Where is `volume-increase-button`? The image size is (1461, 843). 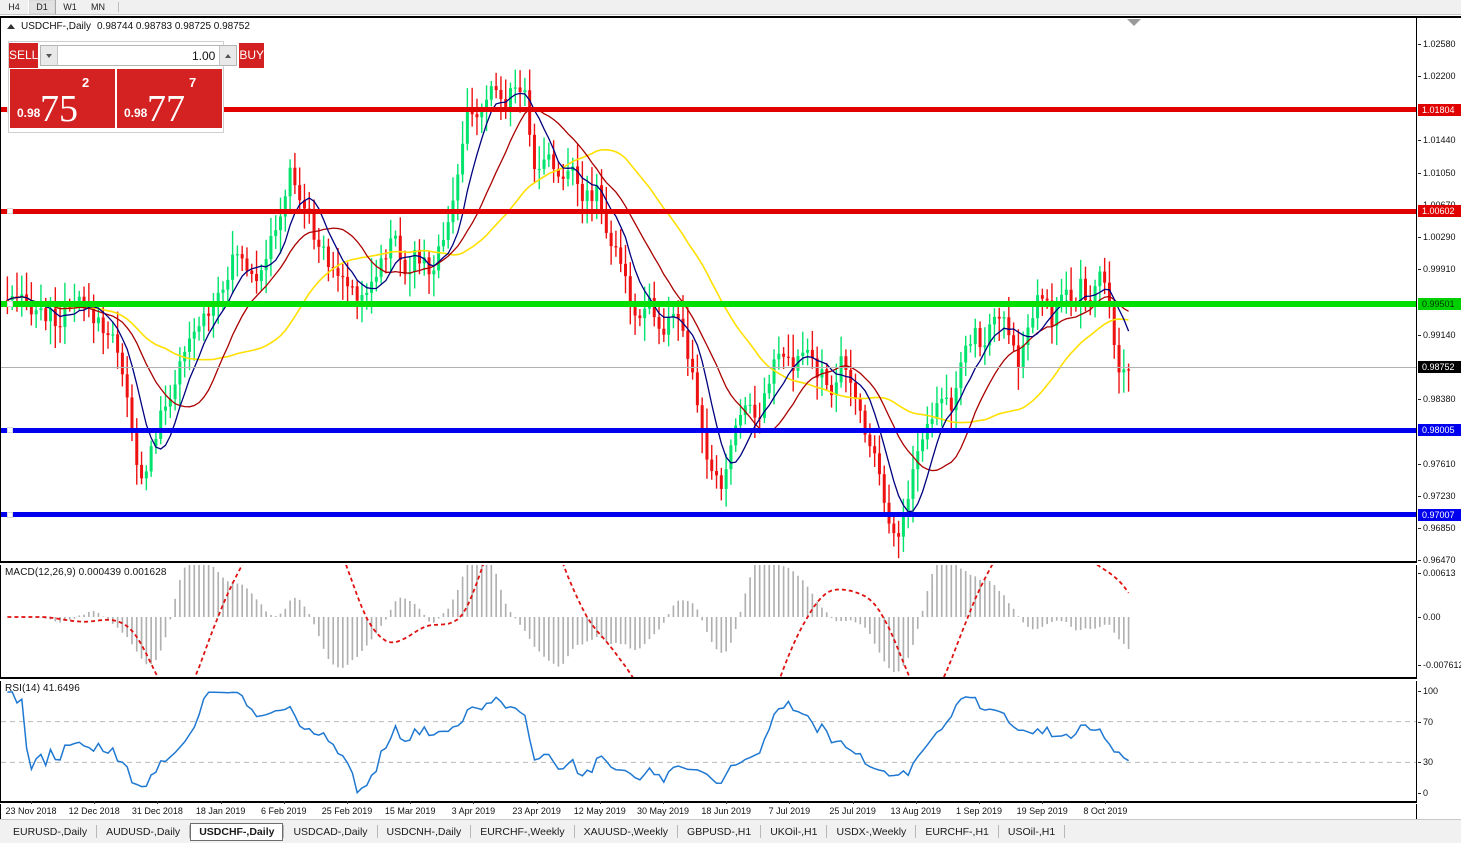 volume-increase-button is located at coordinates (228, 55).